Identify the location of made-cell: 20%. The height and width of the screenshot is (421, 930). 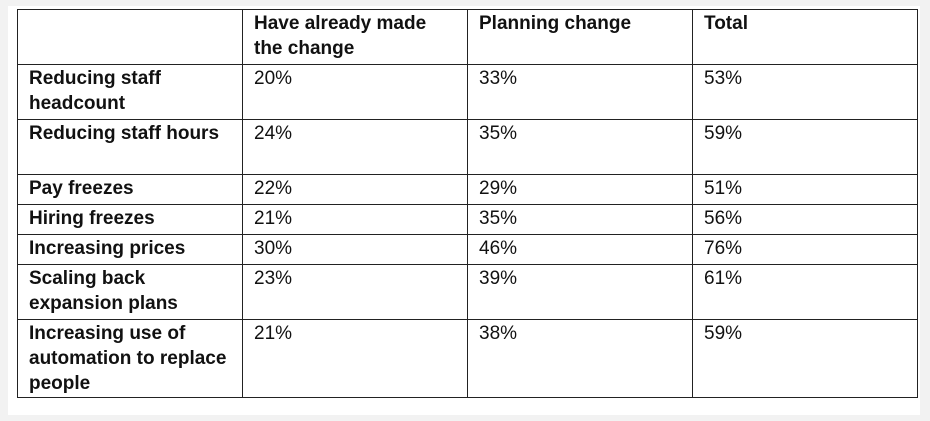
(355, 92).